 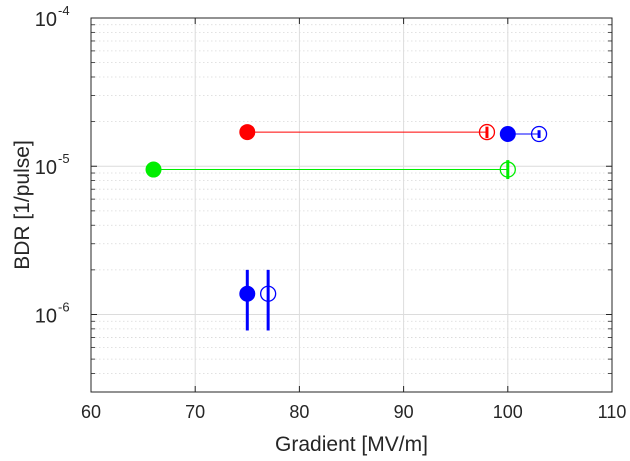 What do you see at coordinates (353, 412) in the screenshot?
I see `x-tick-labels: 60 70 80 90 100 110` at bounding box center [353, 412].